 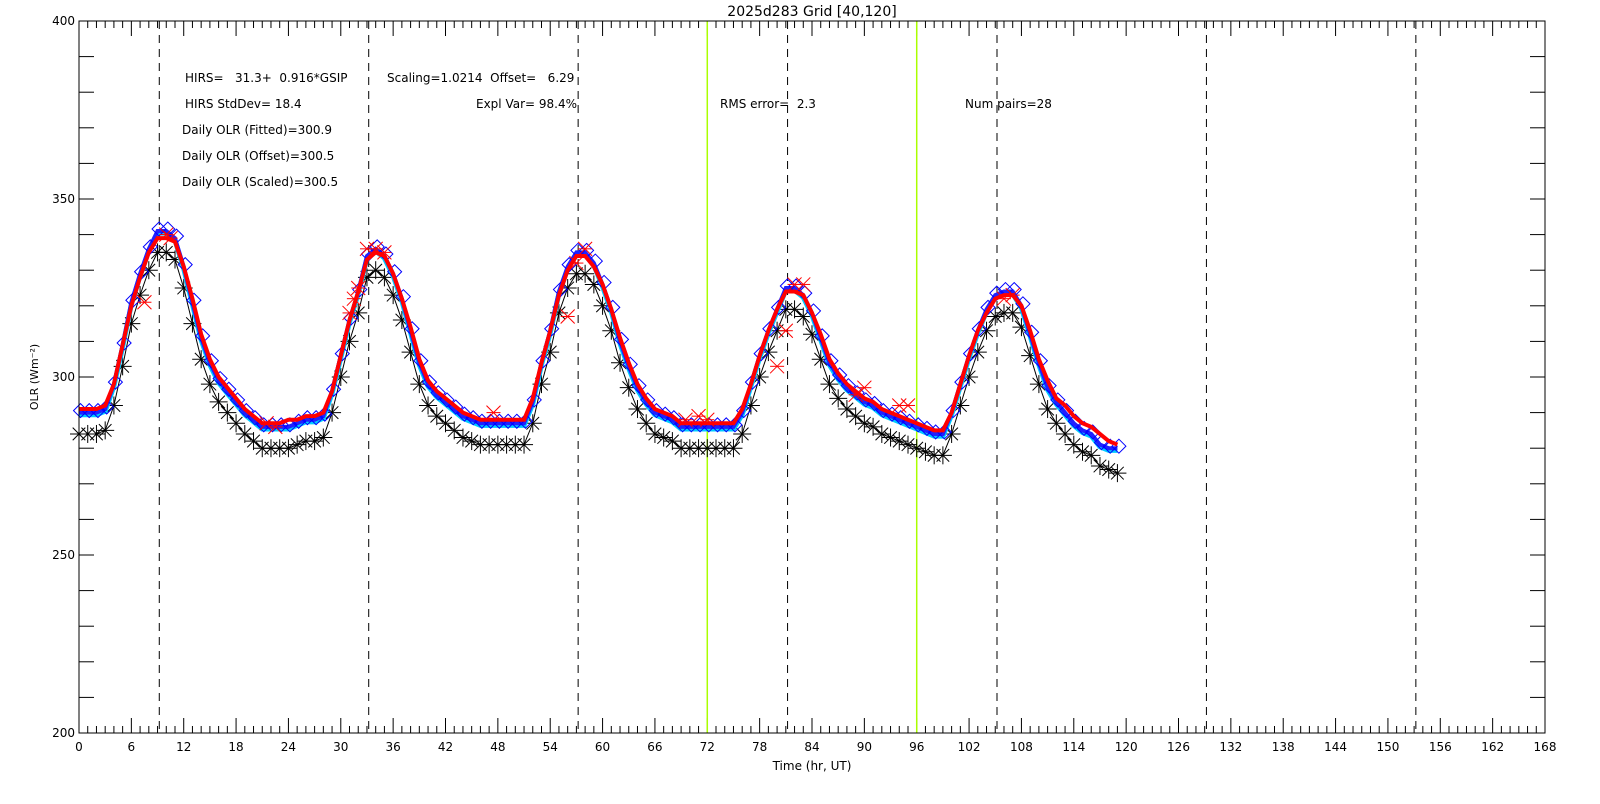 I want to click on daily-scaled-text: Daily OLR (Scaled)=300.5, so click(x=260, y=182).